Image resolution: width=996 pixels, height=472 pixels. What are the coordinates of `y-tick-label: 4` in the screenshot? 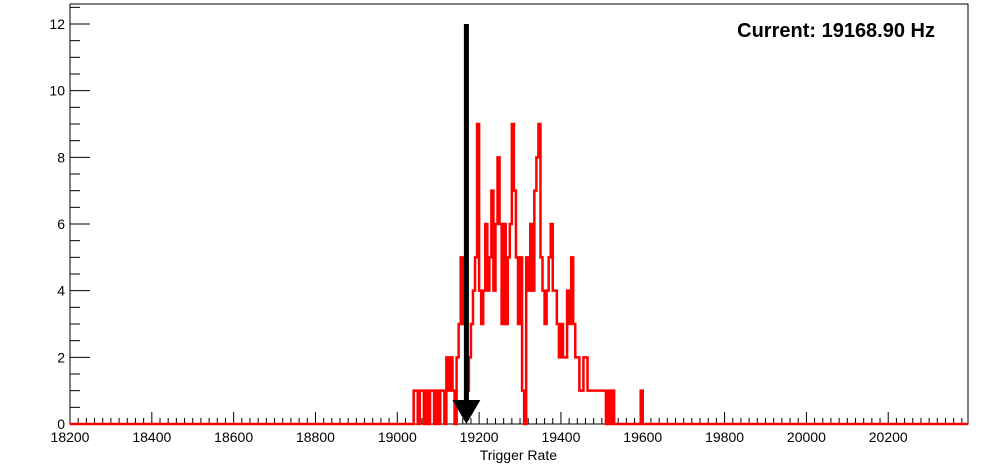 It's located at (61, 291).